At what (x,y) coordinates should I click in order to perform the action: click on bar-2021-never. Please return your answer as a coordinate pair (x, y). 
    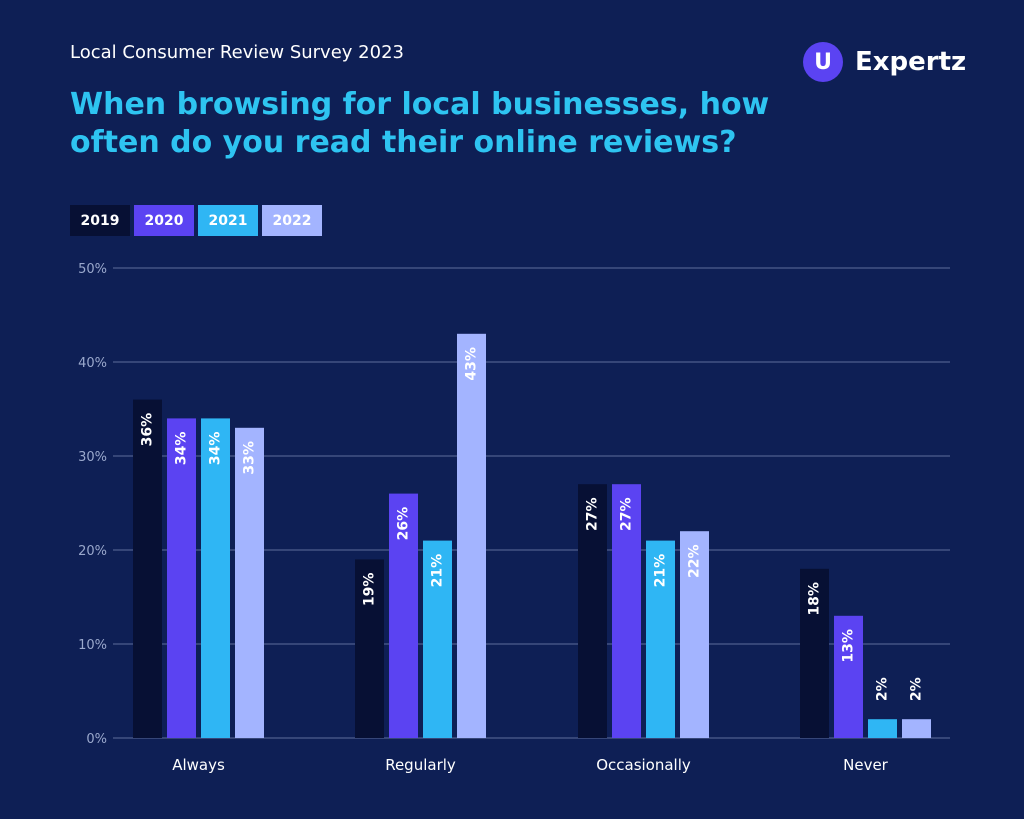
    Looking at the image, I should click on (882, 728).